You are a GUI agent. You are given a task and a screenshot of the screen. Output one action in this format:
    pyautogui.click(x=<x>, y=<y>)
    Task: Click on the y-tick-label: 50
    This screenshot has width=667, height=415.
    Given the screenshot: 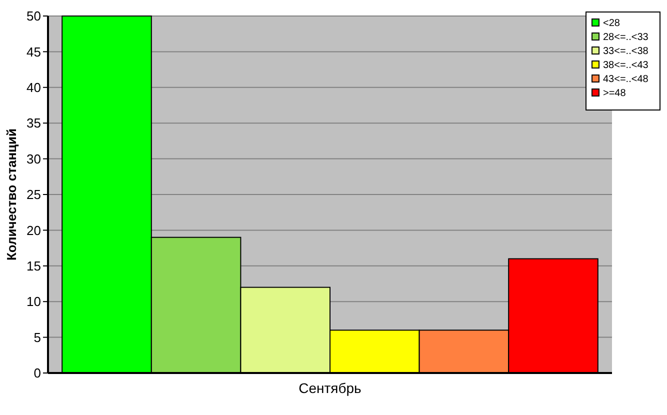 What is the action you would take?
    pyautogui.click(x=33, y=16)
    